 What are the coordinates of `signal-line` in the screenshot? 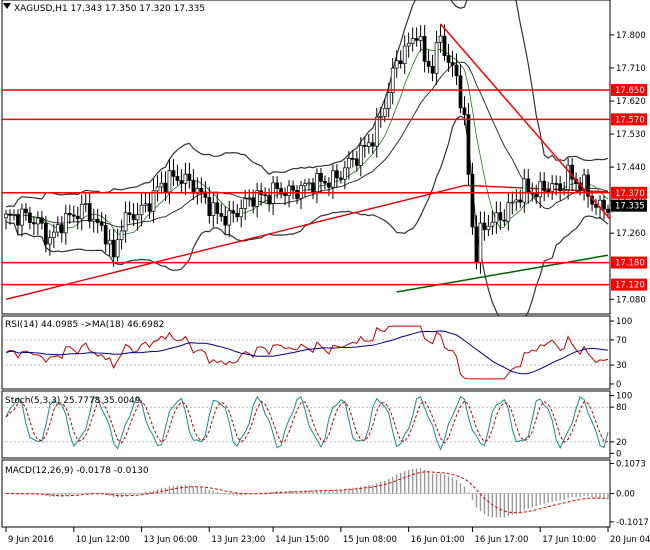 It's located at (307, 352).